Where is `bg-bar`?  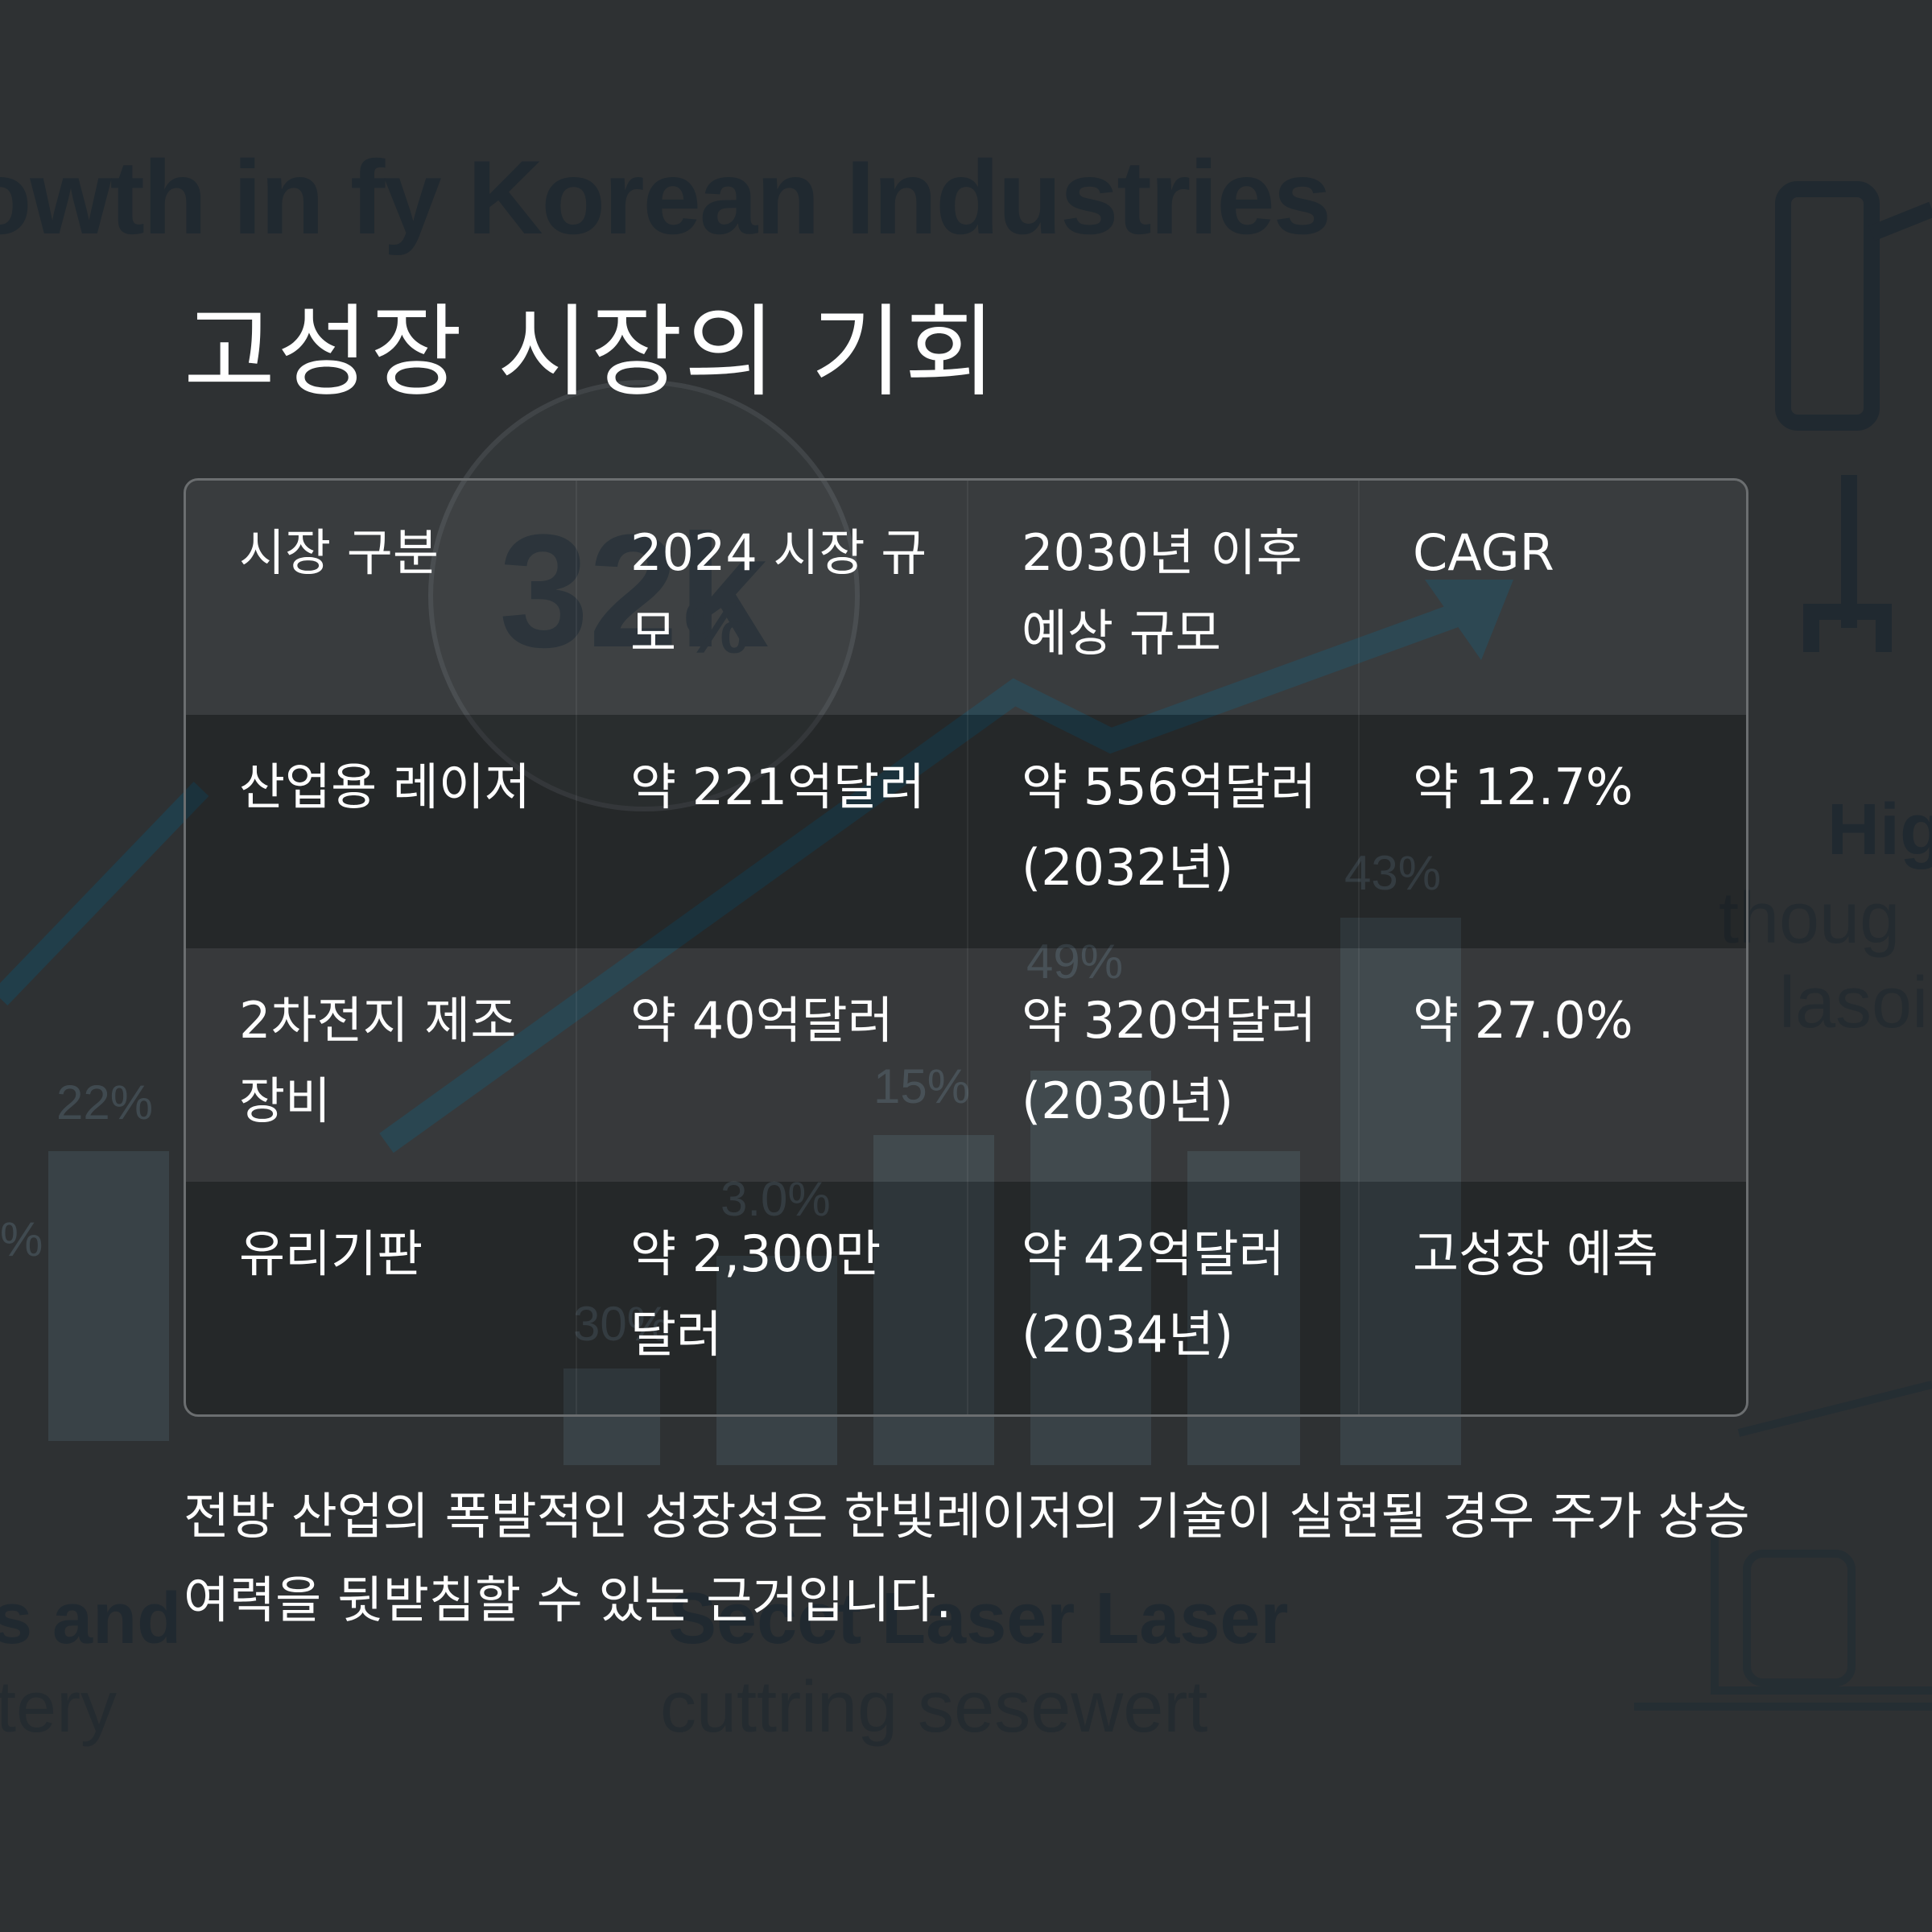 bg-bar is located at coordinates (108, 1296).